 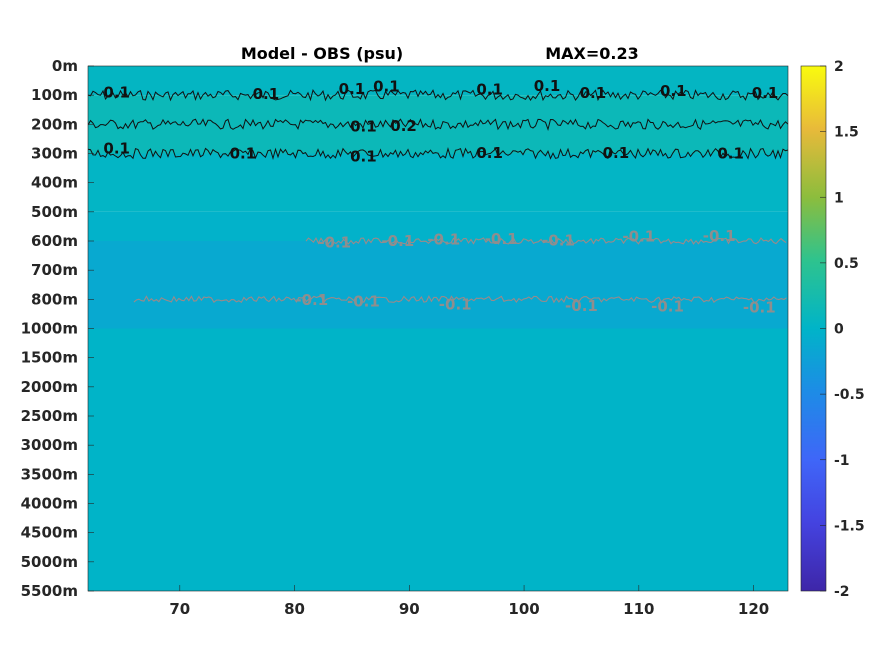 What do you see at coordinates (839, 198) in the screenshot?
I see `colorbar-tick-label: 1` at bounding box center [839, 198].